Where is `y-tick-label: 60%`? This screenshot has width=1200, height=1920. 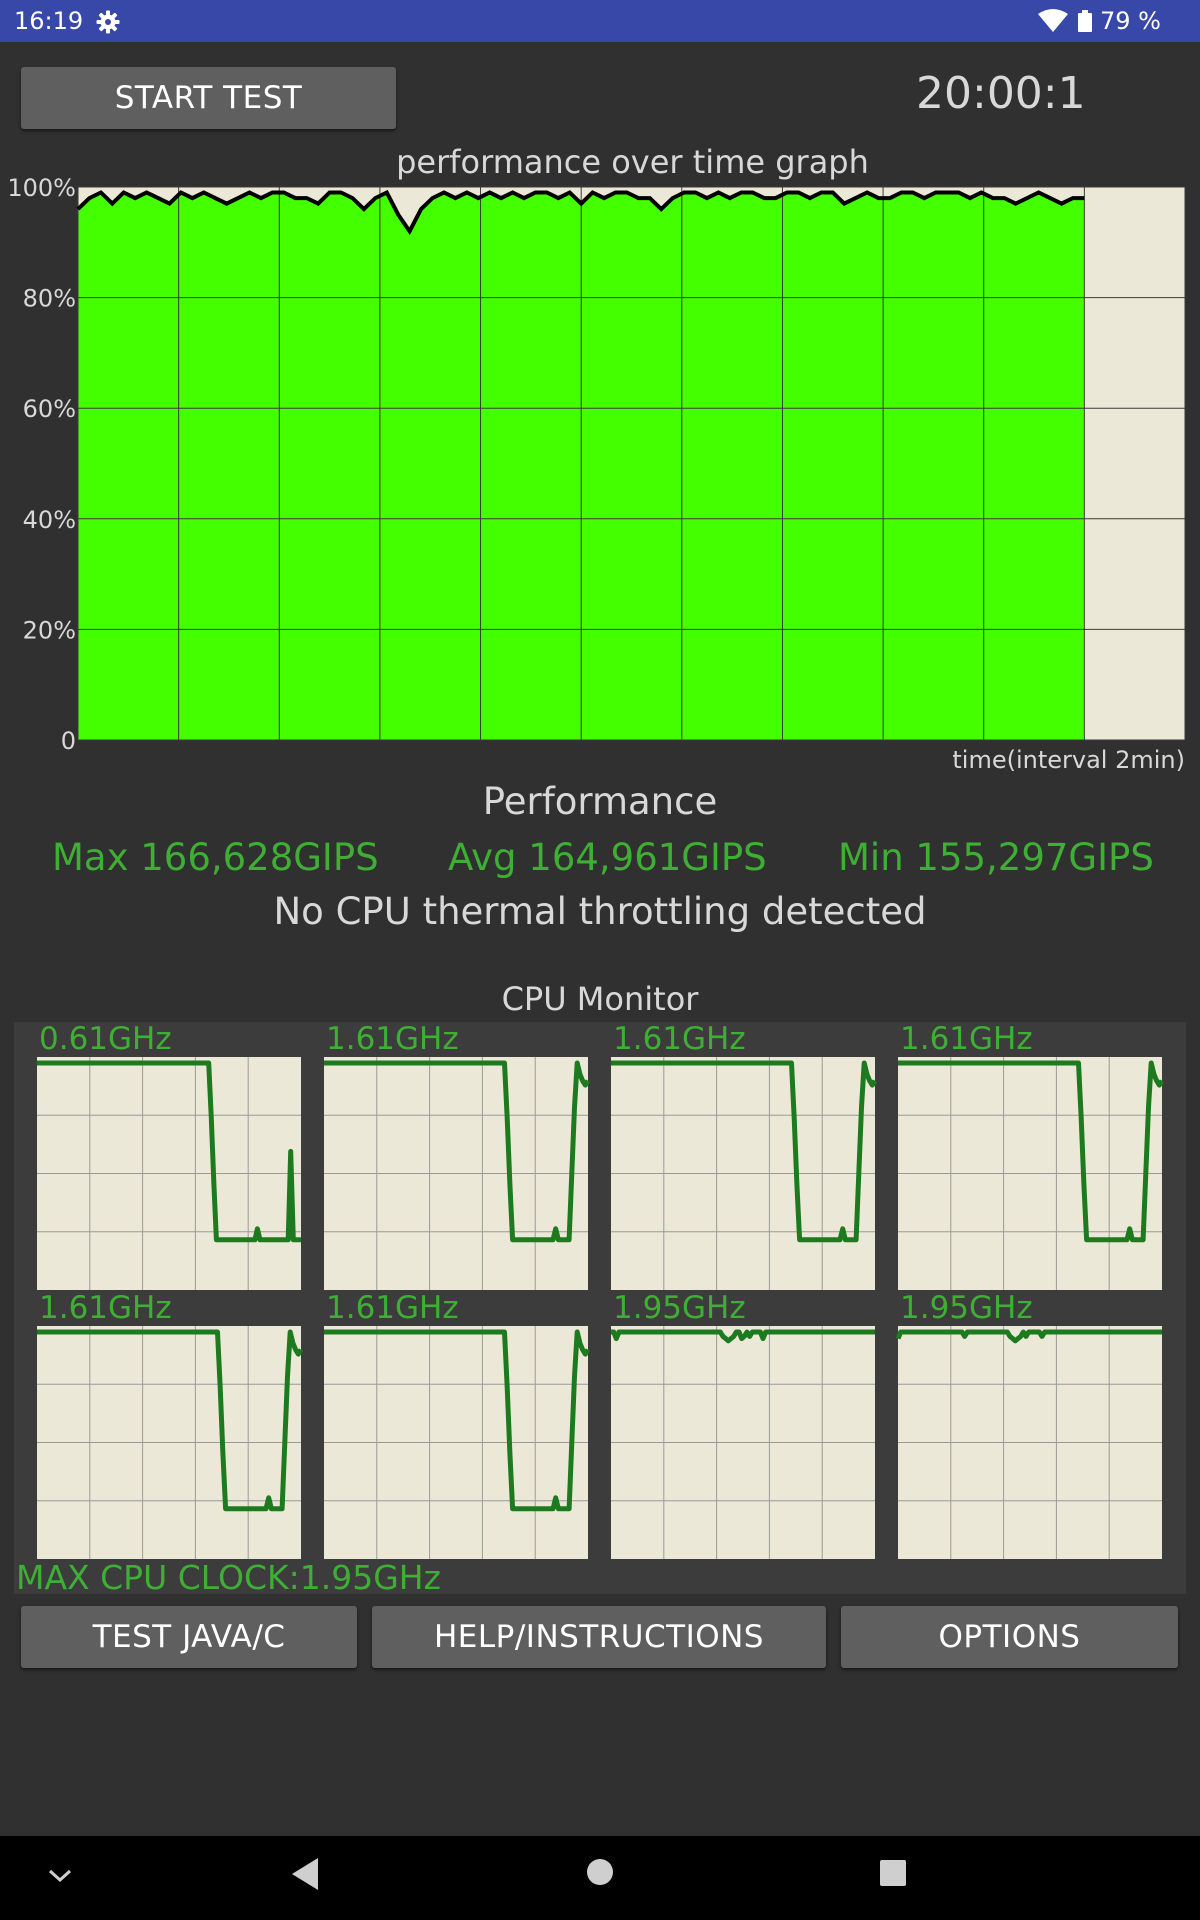
y-tick-label: 60% is located at coordinates (49, 409).